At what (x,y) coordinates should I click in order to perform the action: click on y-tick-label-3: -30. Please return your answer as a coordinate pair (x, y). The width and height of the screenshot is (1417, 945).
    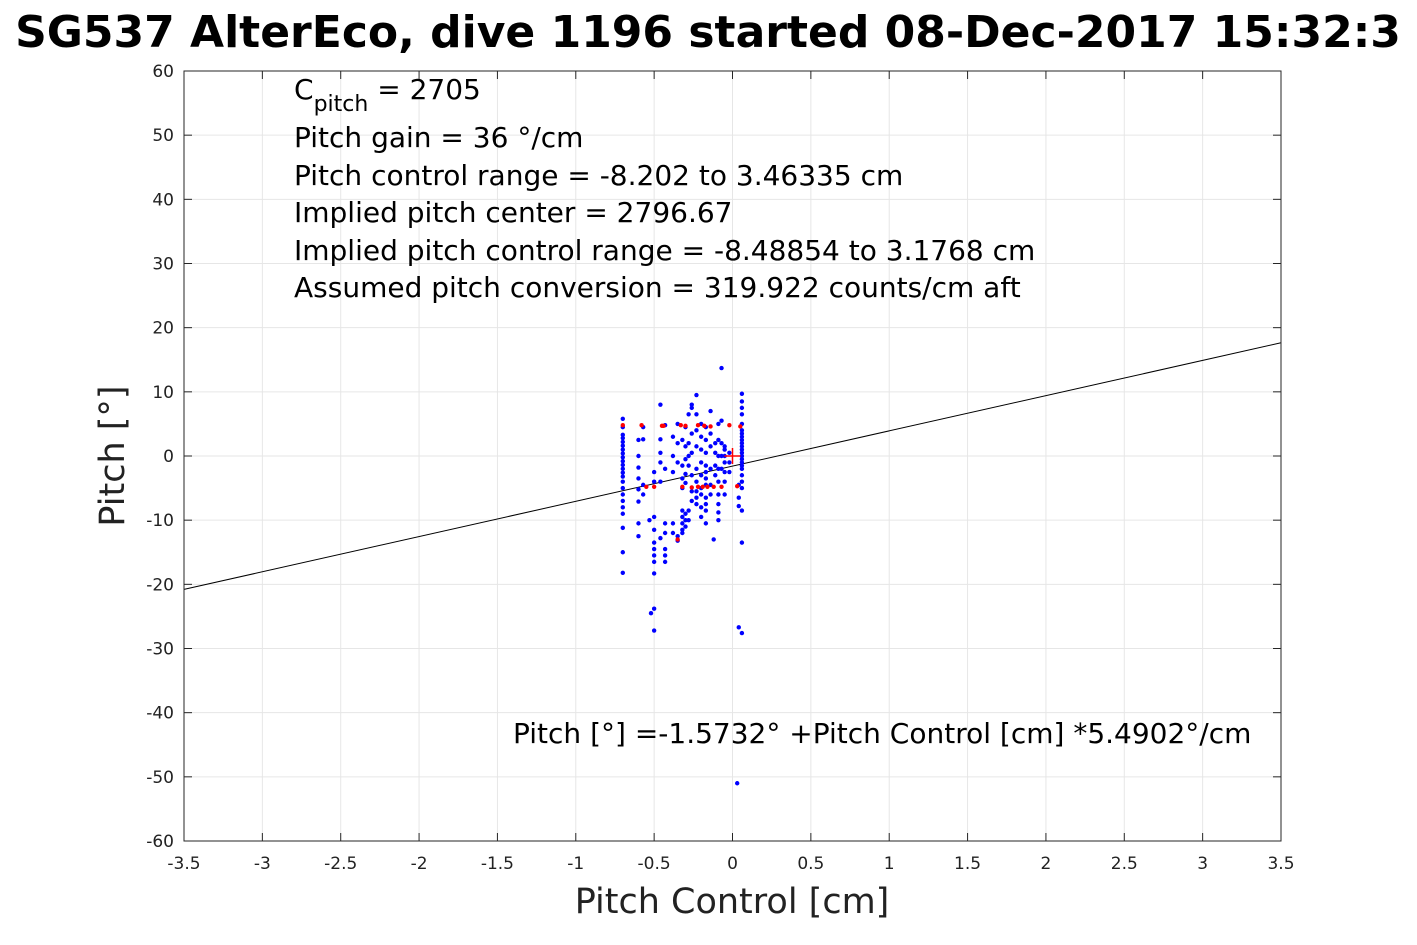
    Looking at the image, I should click on (160, 650).